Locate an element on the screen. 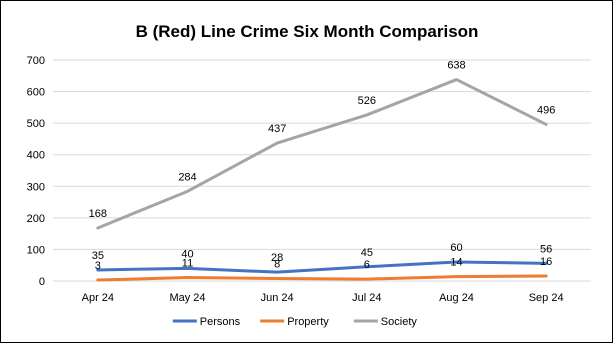 The height and width of the screenshot is (344, 613). x-tick-label: Jul 24 is located at coordinates (366, 298).